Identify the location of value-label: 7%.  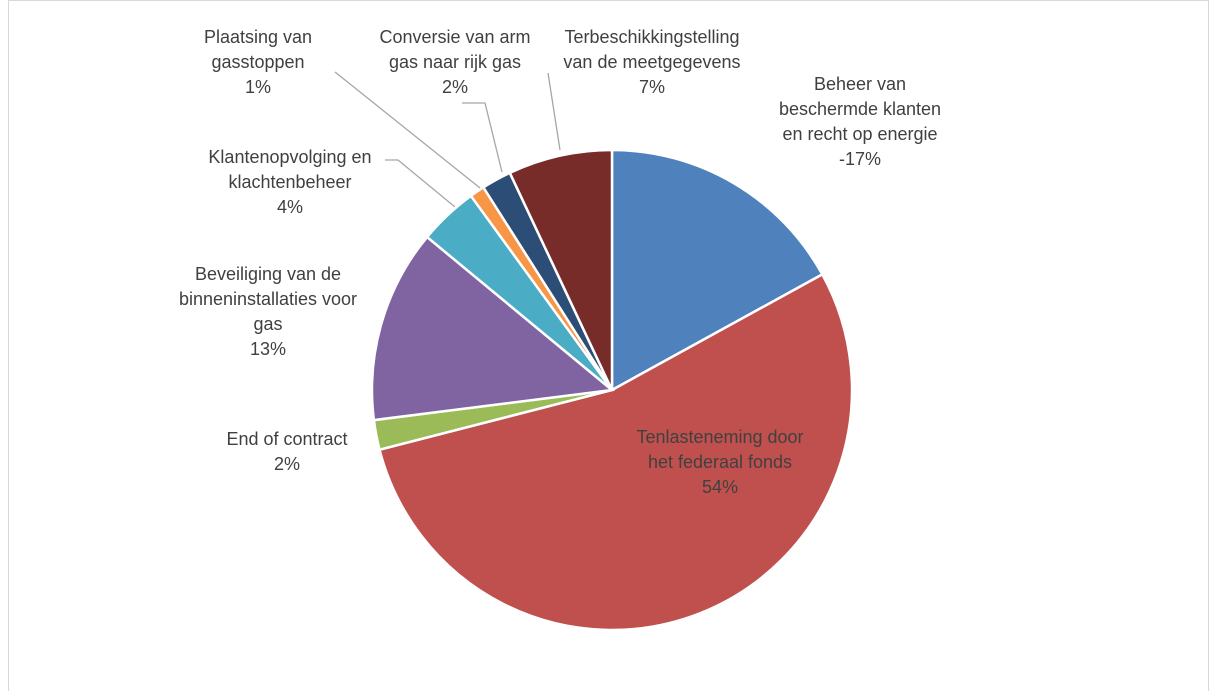
(651, 87).